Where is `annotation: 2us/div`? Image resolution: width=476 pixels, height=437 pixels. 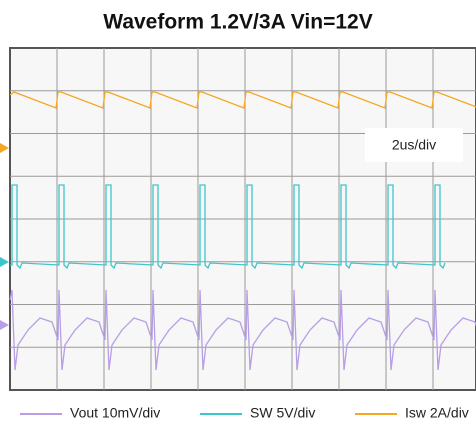 annotation: 2us/div is located at coordinates (414, 145).